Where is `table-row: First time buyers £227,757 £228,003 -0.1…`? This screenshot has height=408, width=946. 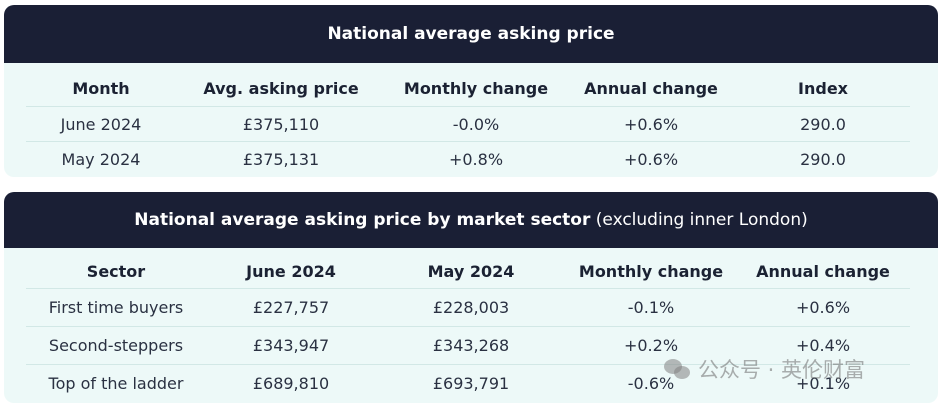
table-row: First time buyers £227,757 £228,003 -0.1… is located at coordinates (468, 307).